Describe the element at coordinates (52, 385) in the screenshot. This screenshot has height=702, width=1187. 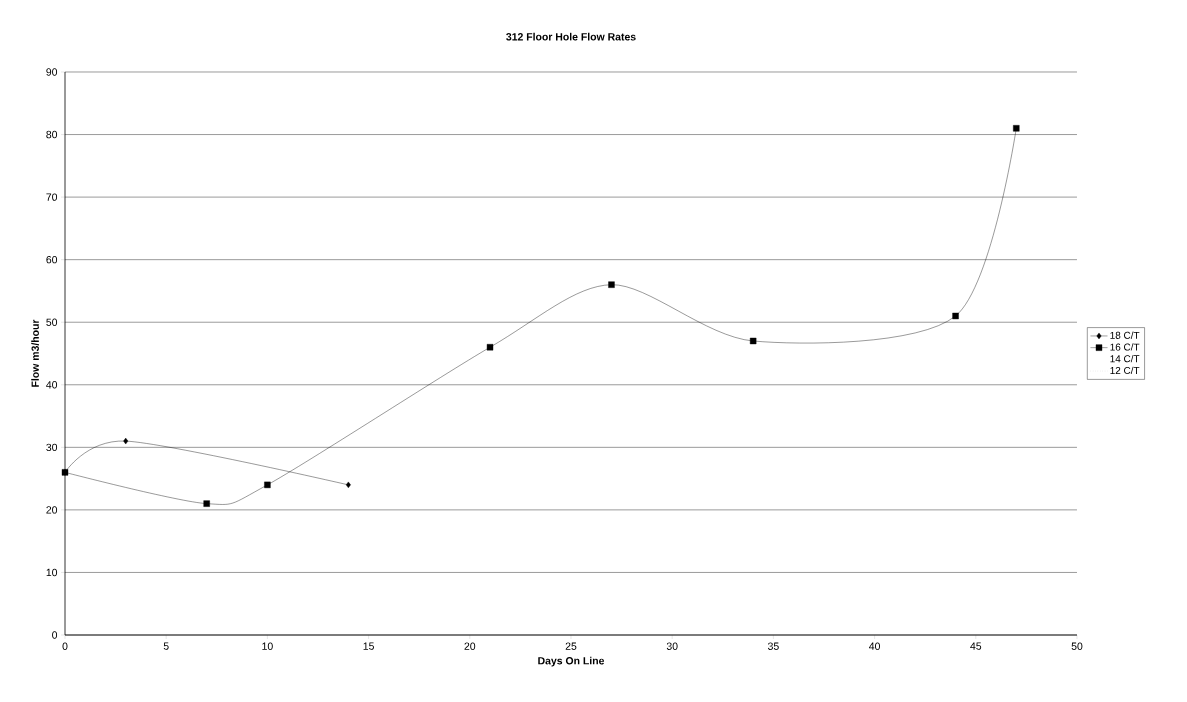
I see `y-tick-label: 40` at that location.